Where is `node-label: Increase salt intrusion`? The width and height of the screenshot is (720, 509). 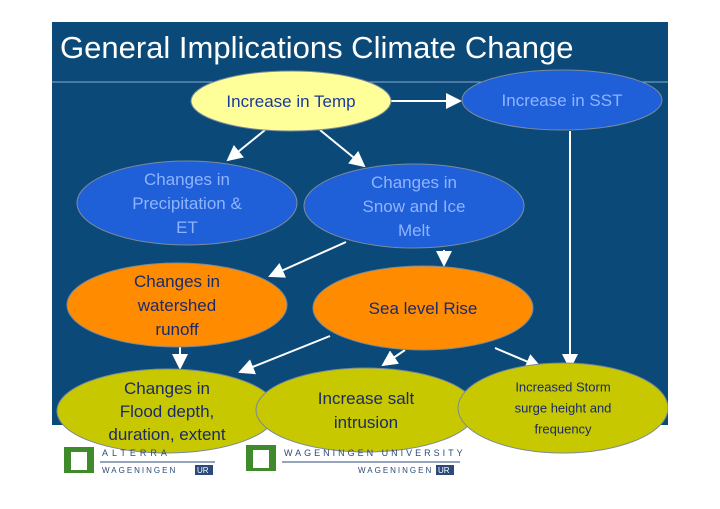 node-label: Increase salt intrusion is located at coordinates (366, 410).